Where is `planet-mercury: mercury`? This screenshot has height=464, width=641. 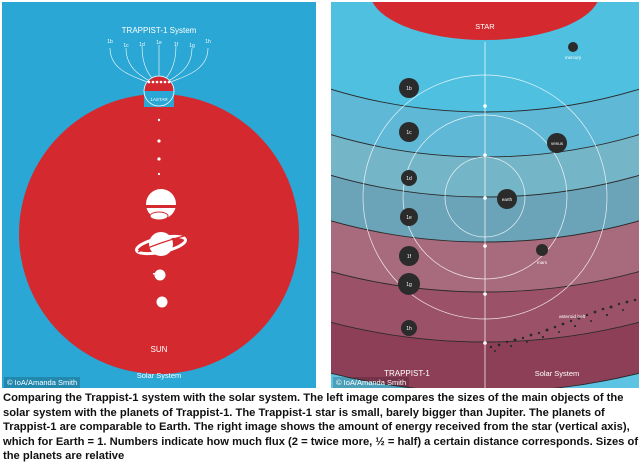 planet-mercury: mercury is located at coordinates (573, 51).